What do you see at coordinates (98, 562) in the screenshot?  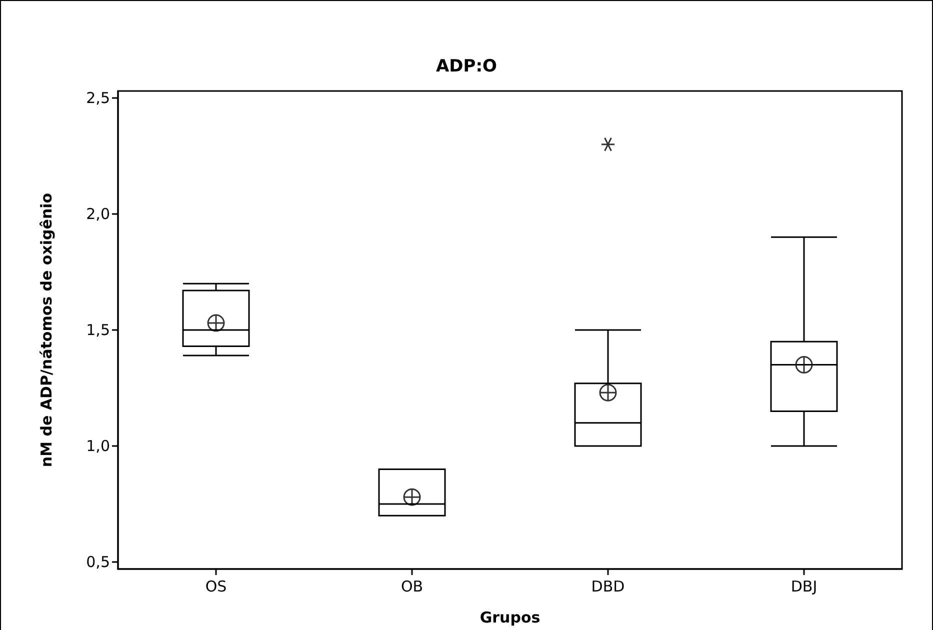 I see `y-tick-label: 0,5` at bounding box center [98, 562].